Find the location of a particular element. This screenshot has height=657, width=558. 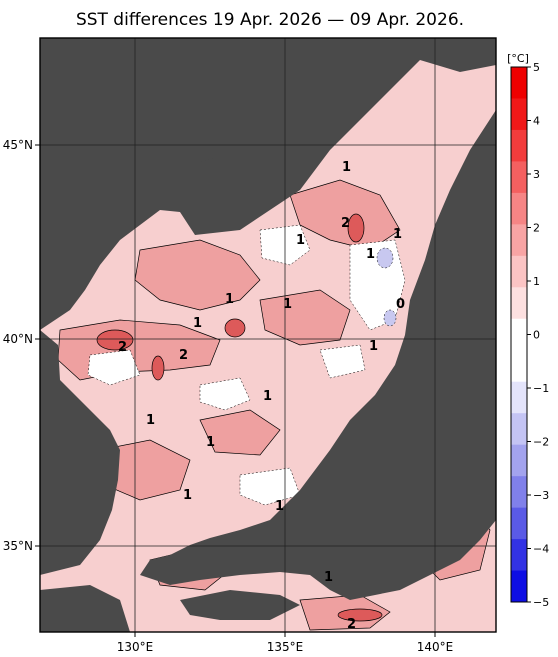

colorbar-tick-label: −1 is located at coordinates (541, 388).